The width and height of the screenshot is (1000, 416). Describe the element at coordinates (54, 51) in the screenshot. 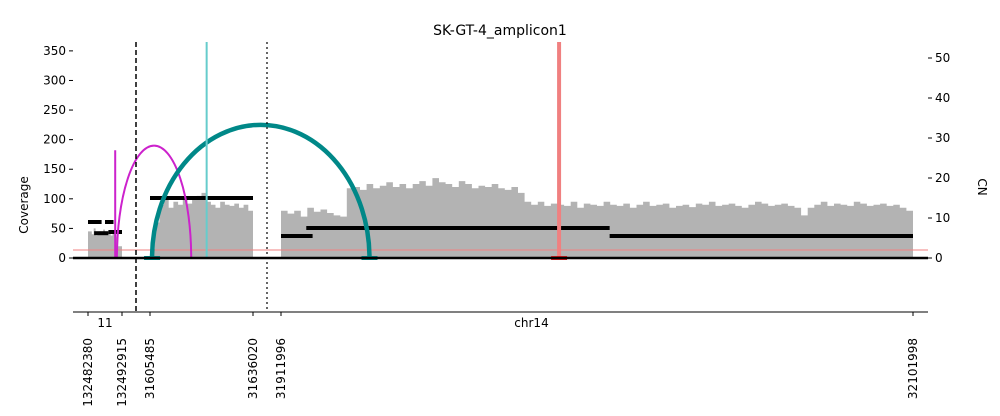

I see `y-tick-label-7: 350` at that location.